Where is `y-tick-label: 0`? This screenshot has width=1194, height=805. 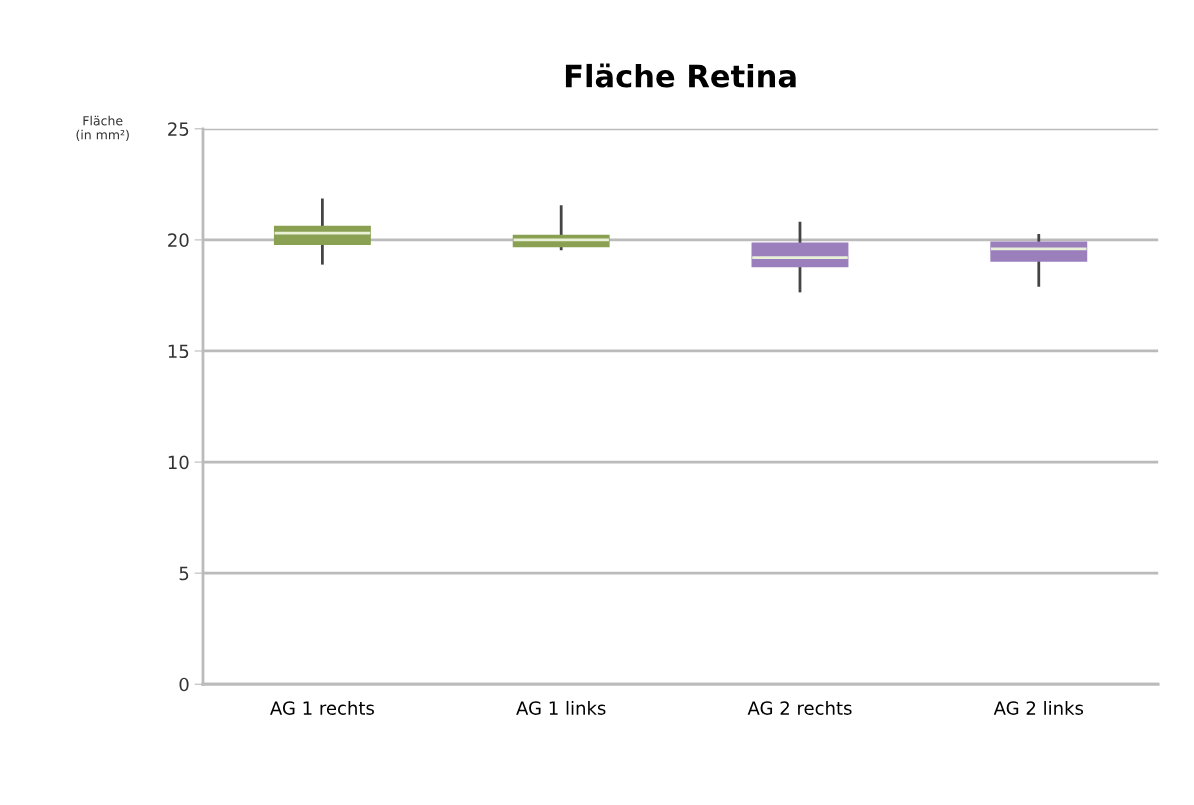 y-tick-label: 0 is located at coordinates (184, 684).